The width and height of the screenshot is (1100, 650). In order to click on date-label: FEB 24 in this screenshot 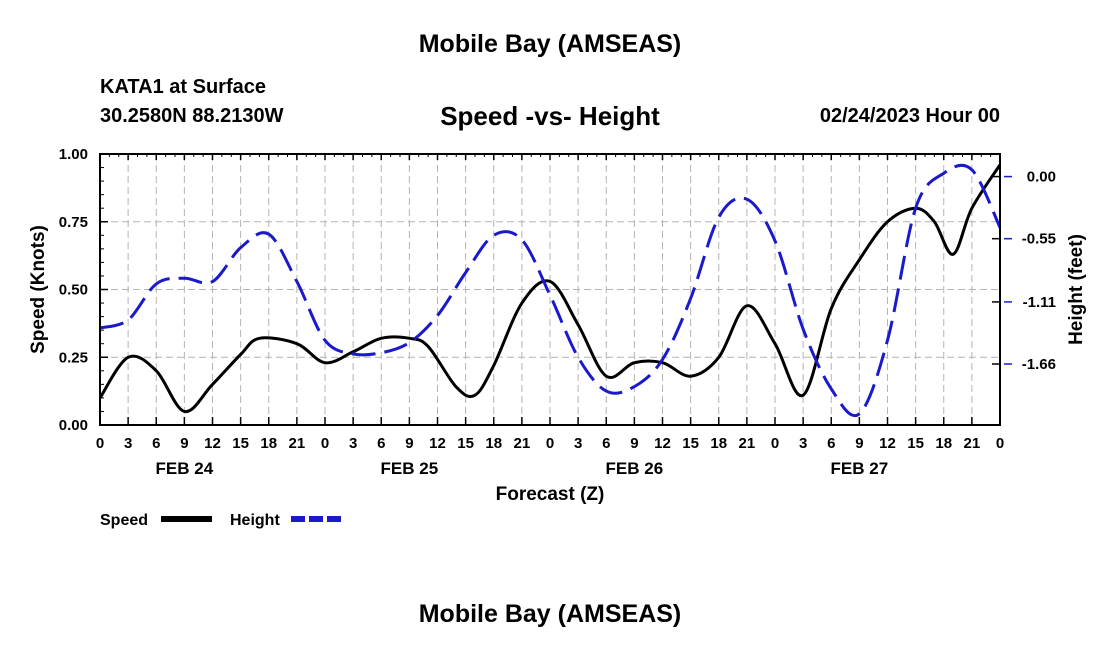, I will do `click(185, 468)`.